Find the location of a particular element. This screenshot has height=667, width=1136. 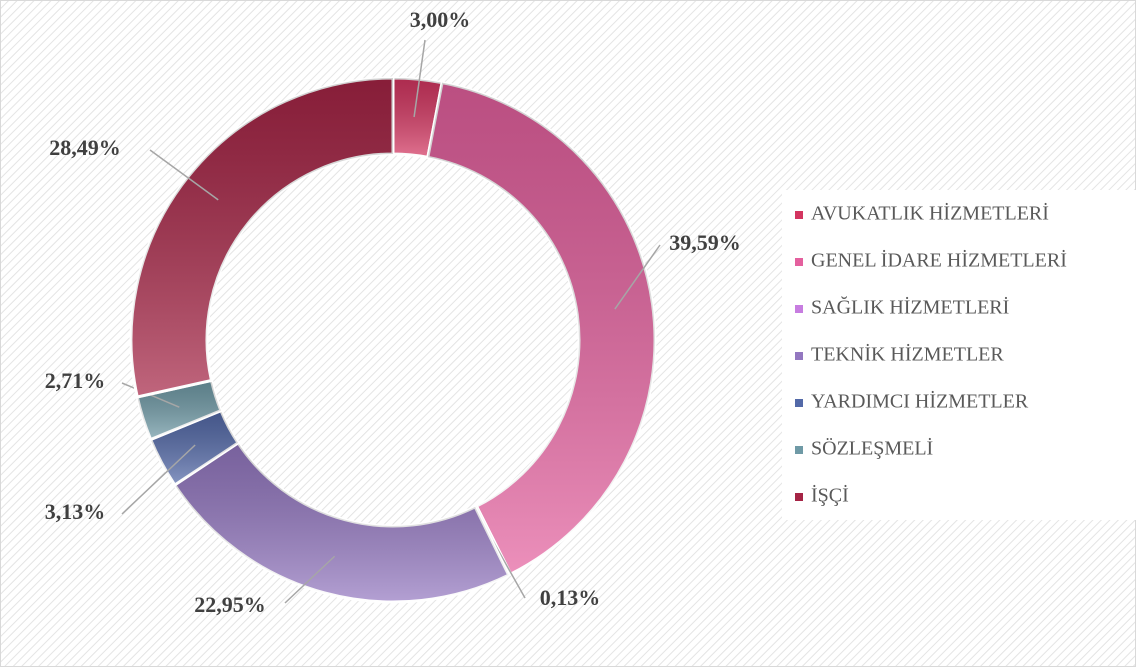

legend-label: YARDIMCI HİZMETLER is located at coordinates (920, 401).